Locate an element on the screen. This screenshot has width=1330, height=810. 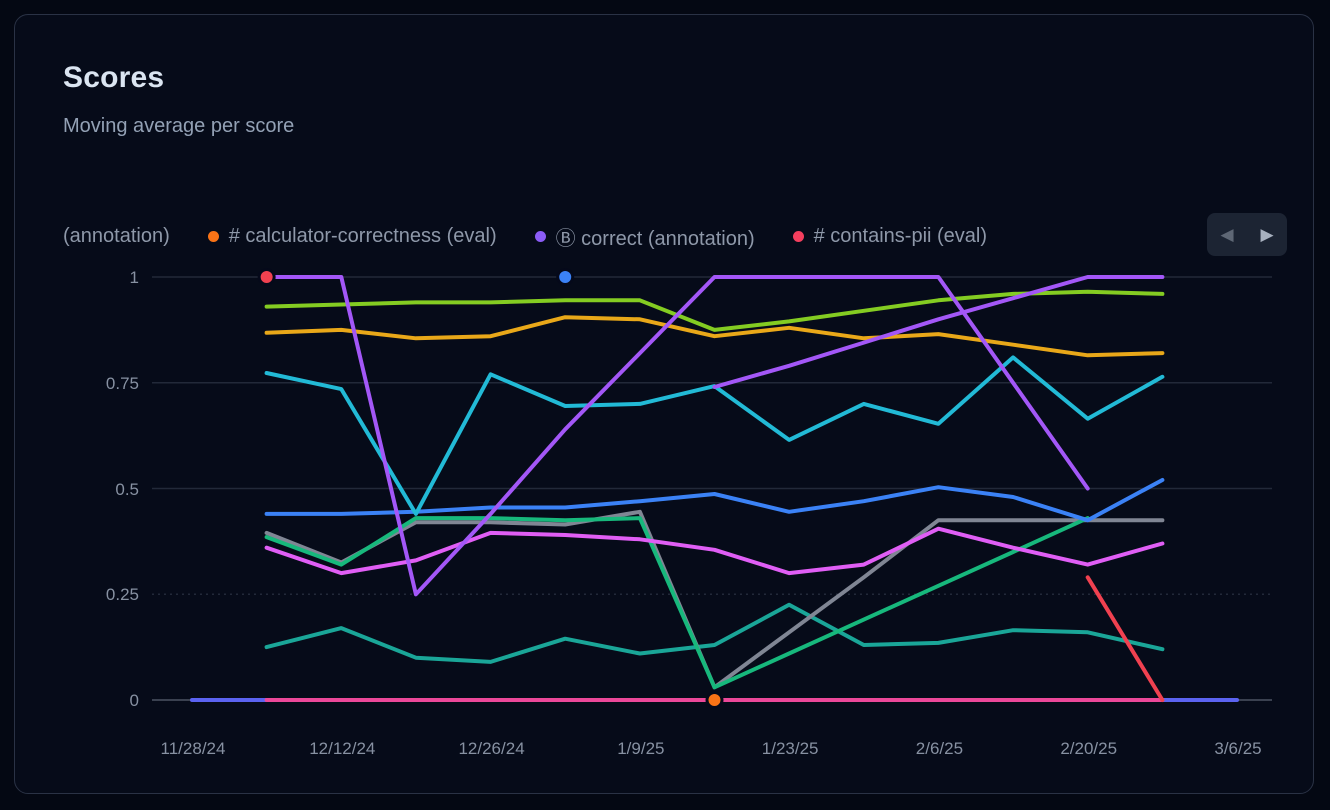
legend-scroll-controls: ◀ ▶ is located at coordinates (1247, 234).